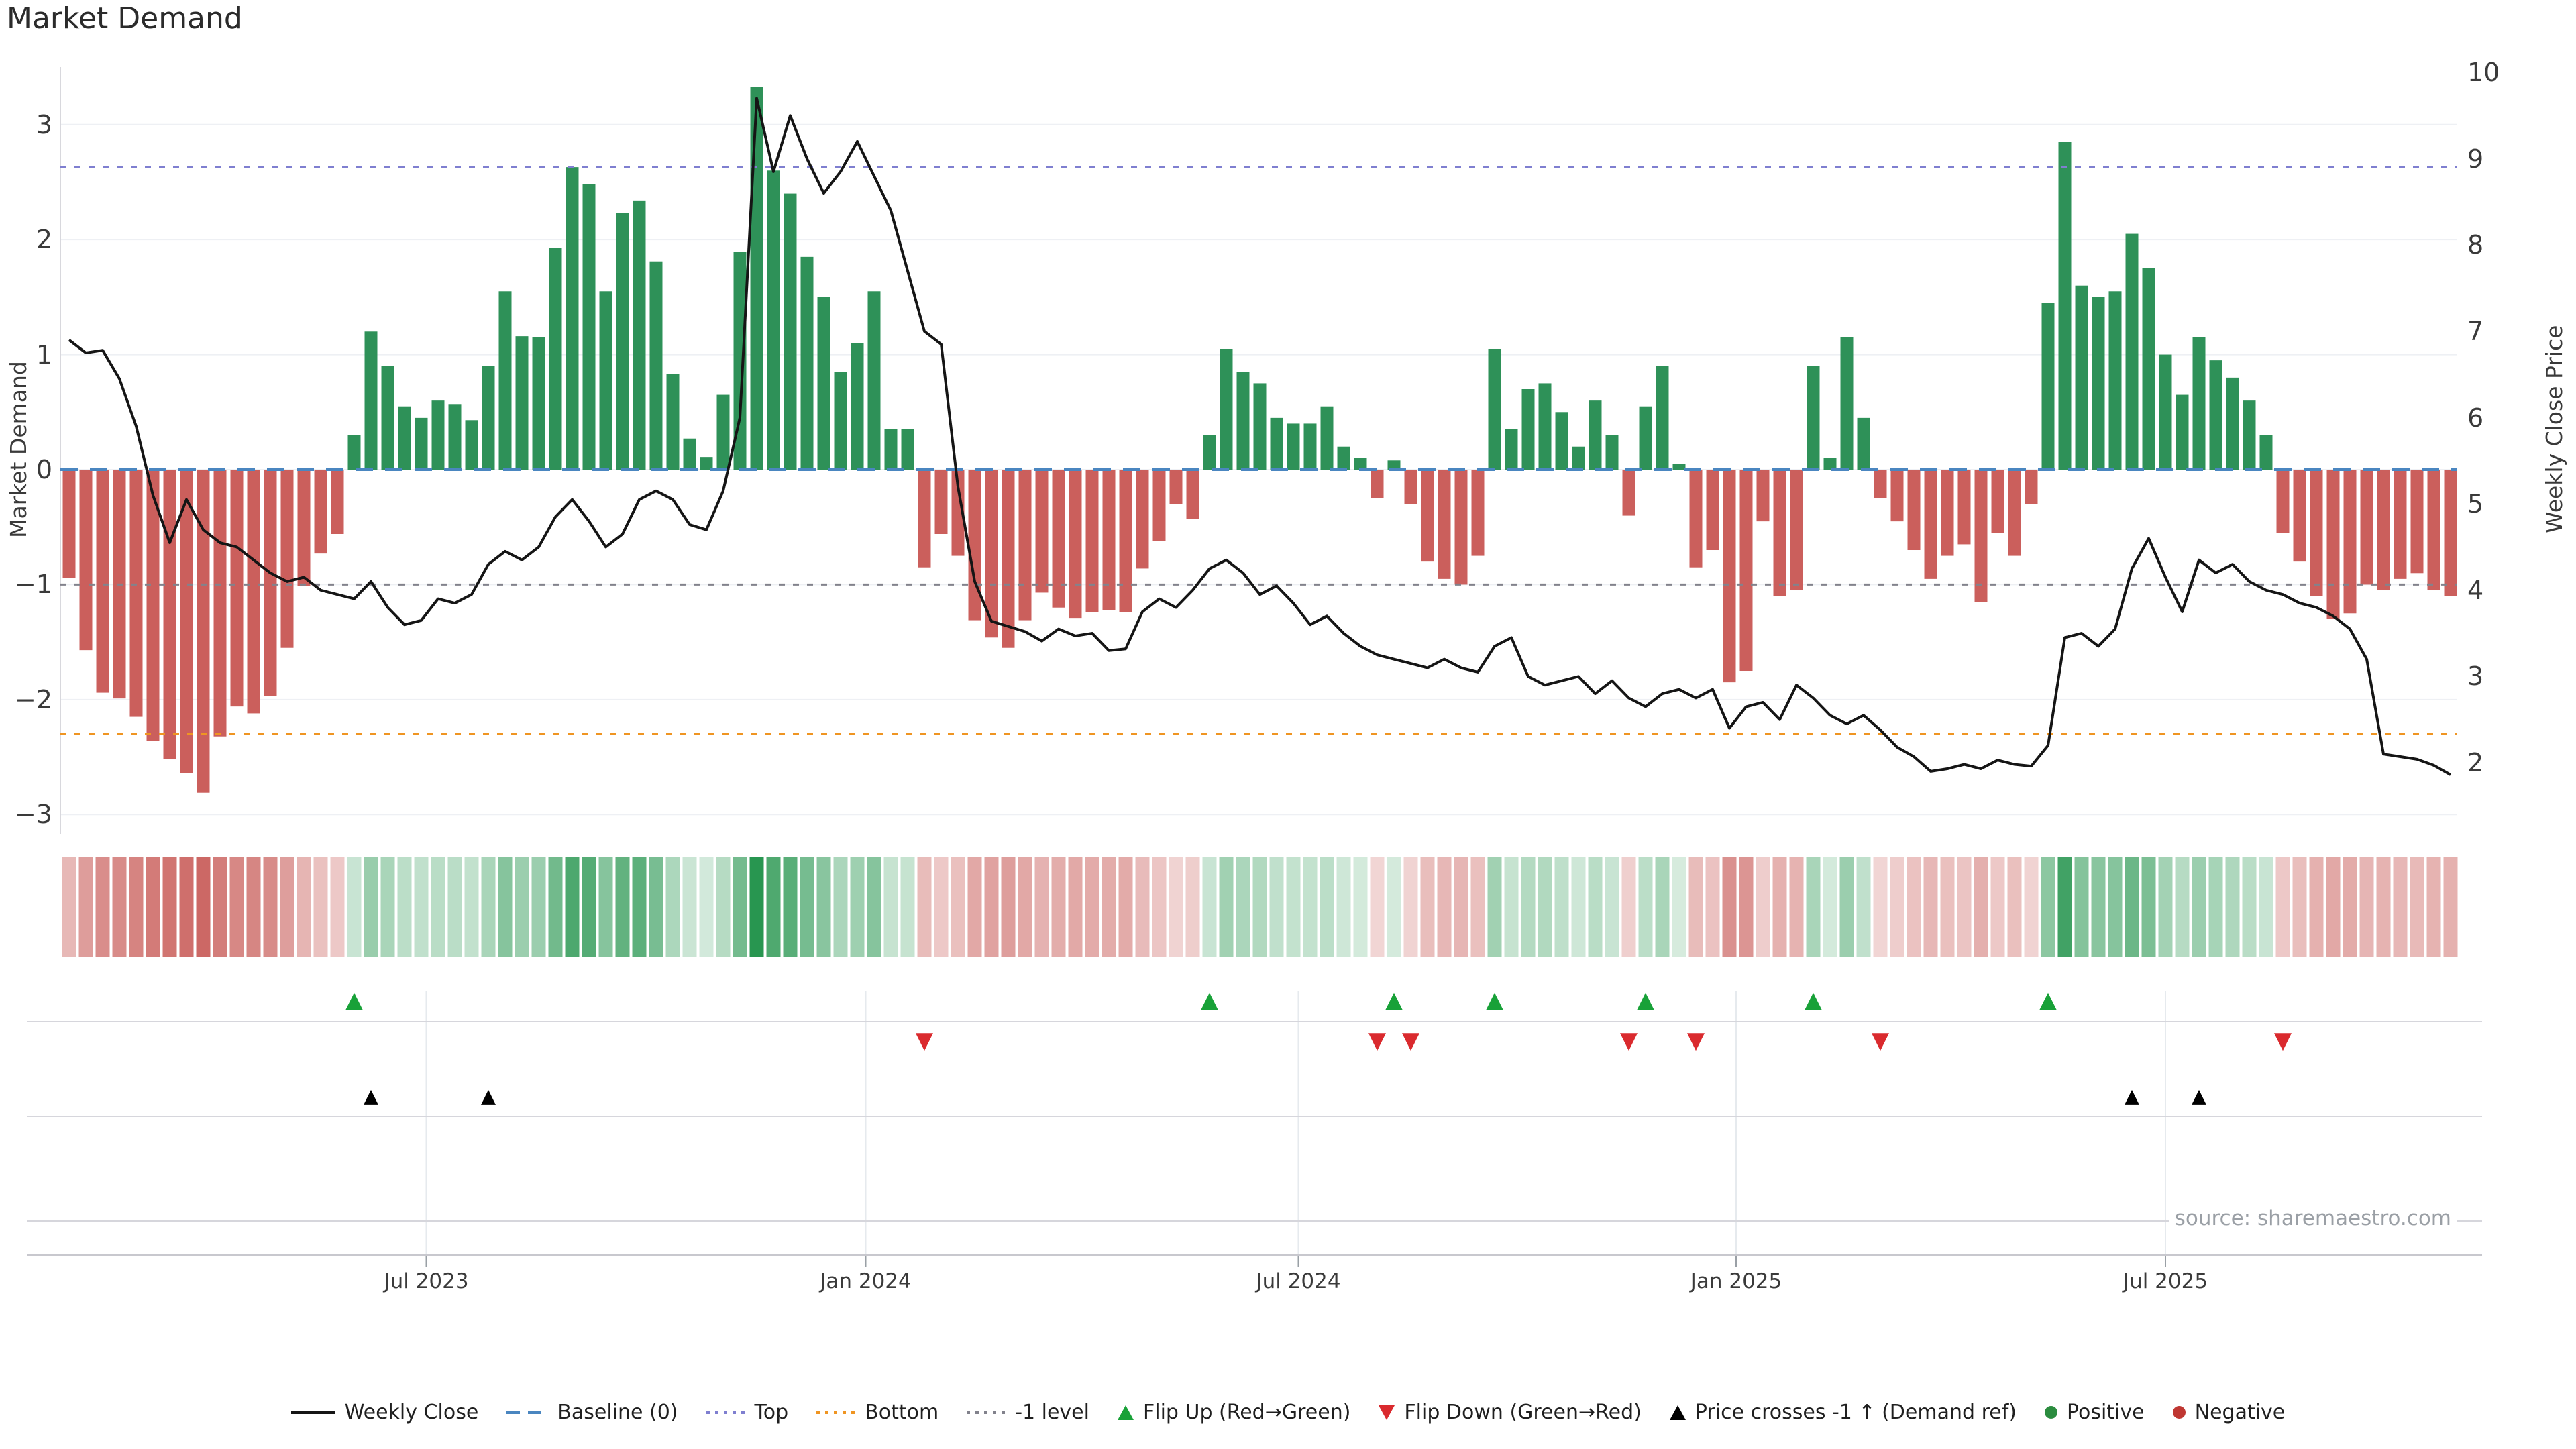 This screenshot has width=2576, height=1449. What do you see at coordinates (2228, 1412) in the screenshot?
I see `legend-item: Negative` at bounding box center [2228, 1412].